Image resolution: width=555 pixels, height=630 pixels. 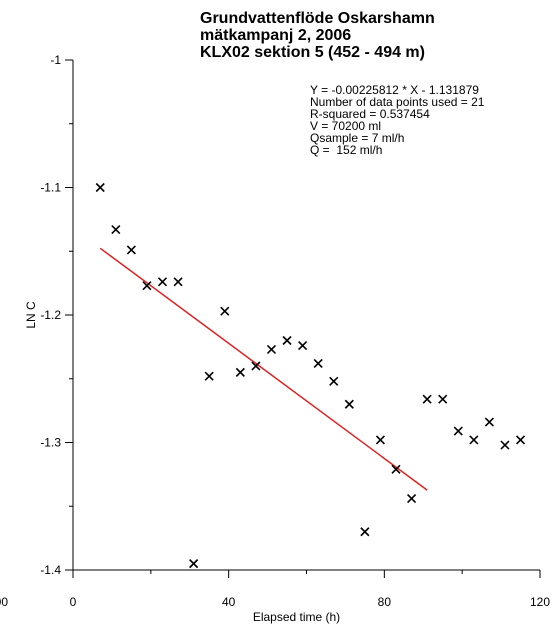 What do you see at coordinates (50, 443) in the screenshot?
I see `y-tick-label: -1.3` at bounding box center [50, 443].